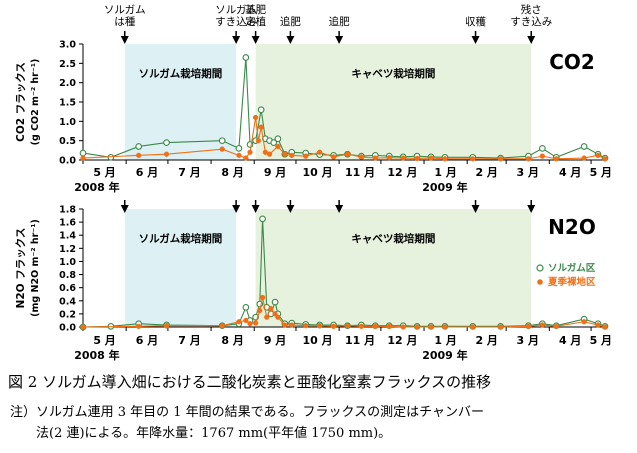 This screenshot has height=453, width=637. What do you see at coordinates (67, 223) in the screenshot?
I see `y-tick-label: 1.6` at bounding box center [67, 223].